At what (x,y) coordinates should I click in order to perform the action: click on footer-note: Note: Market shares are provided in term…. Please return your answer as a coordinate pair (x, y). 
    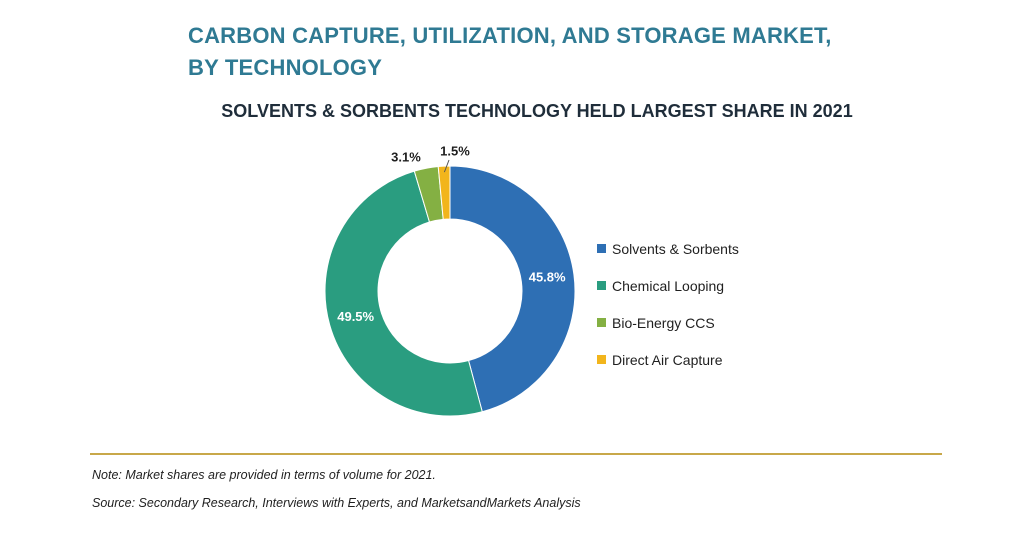
    Looking at the image, I should click on (264, 475).